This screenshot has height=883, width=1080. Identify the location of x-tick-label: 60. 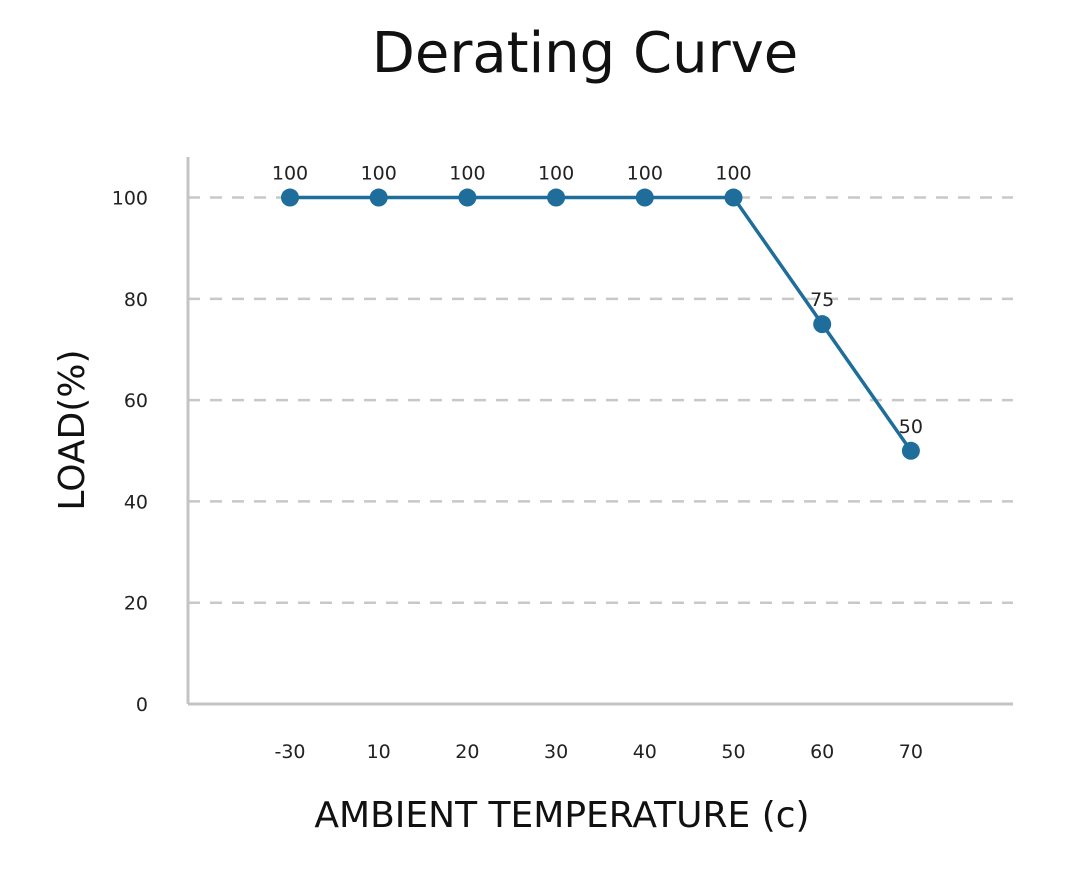
(822, 752).